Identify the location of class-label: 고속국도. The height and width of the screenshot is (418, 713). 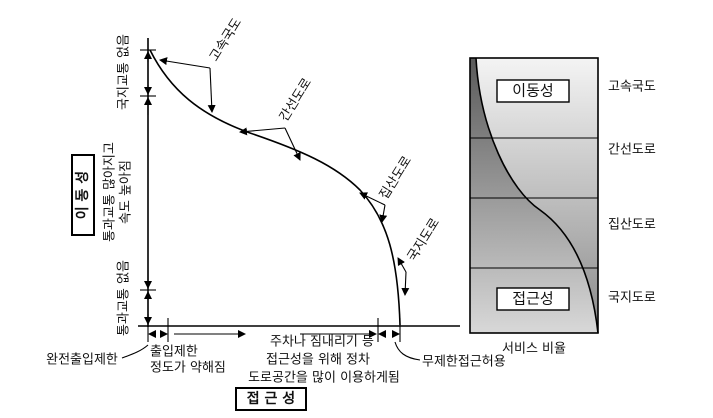
(632, 87).